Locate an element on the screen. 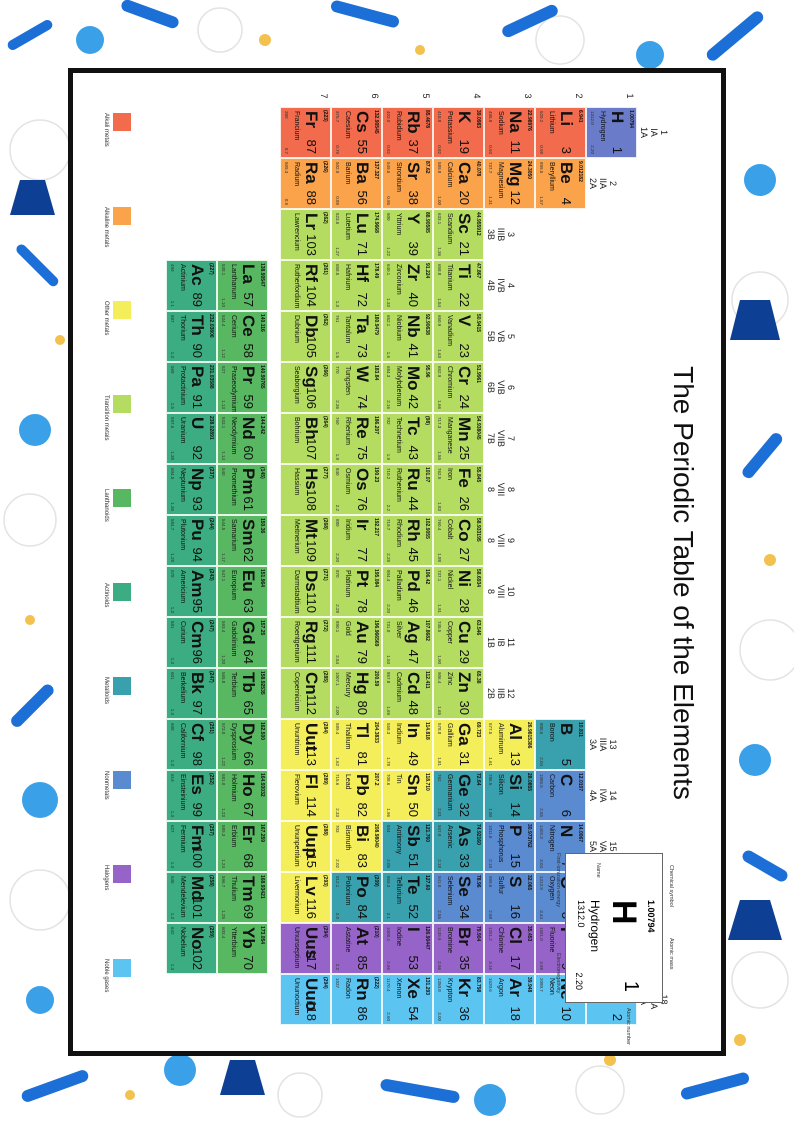 Image resolution: width=794 pixels, height=1123 pixels. element-number: 53 is located at coordinates (413, 962).